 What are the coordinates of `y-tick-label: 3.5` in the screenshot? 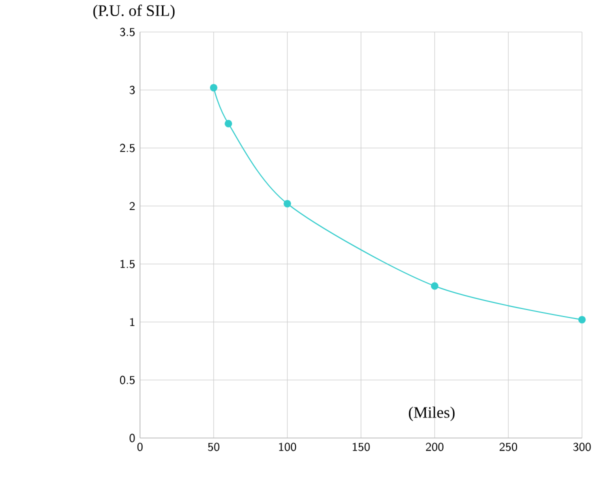 It's located at (127, 32).